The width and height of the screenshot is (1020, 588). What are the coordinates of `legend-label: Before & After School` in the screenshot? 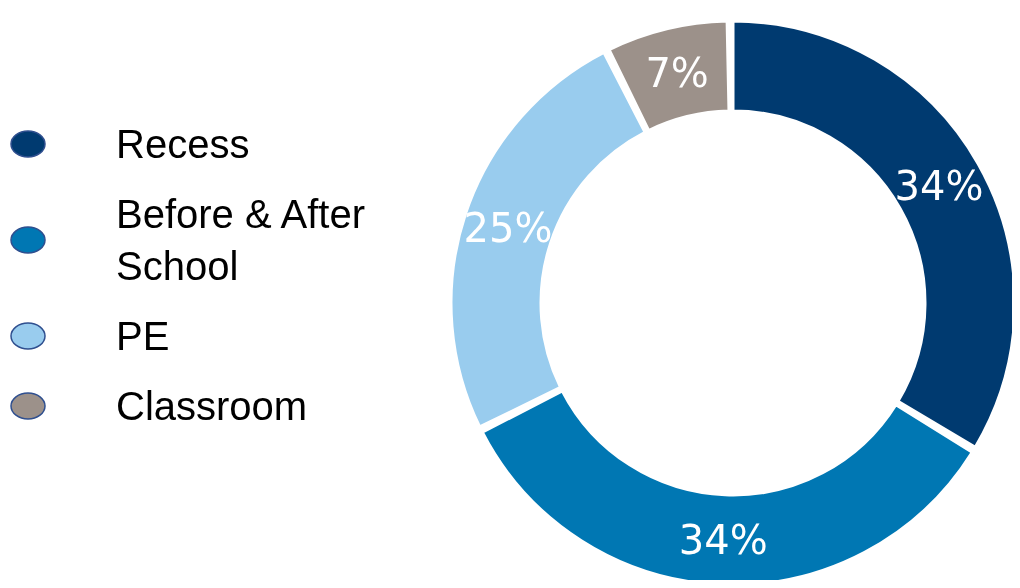 It's located at (241, 240).